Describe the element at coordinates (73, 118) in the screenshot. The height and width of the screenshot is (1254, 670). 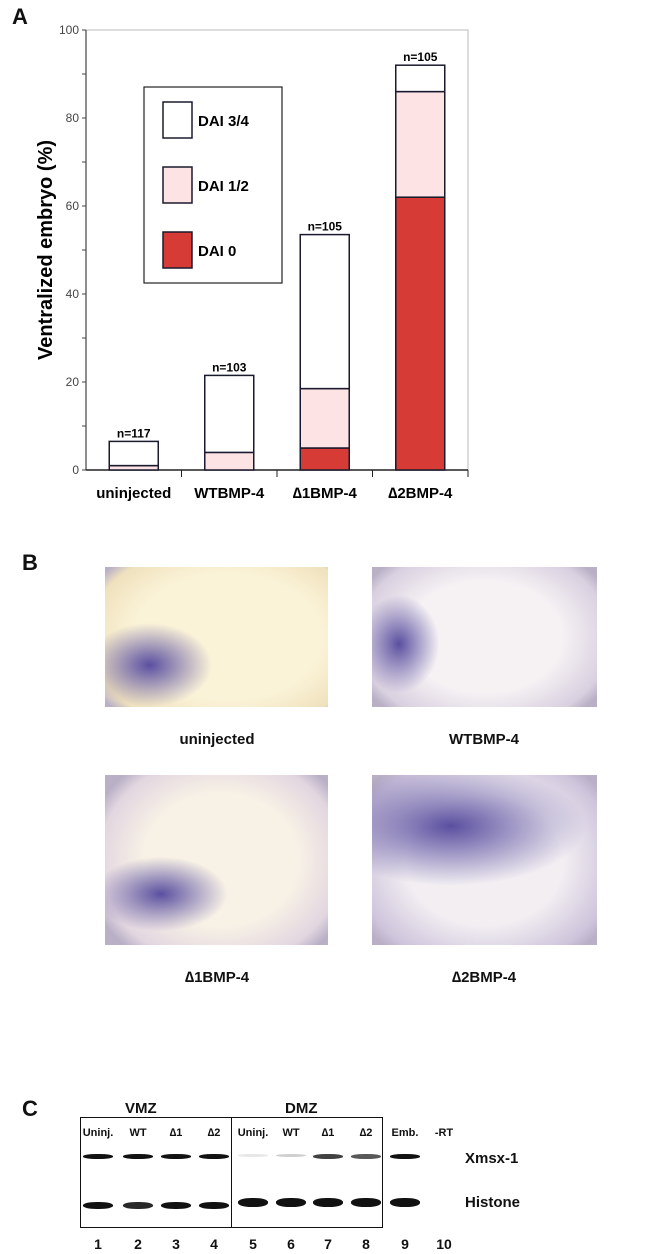
I see `y-tick-label: 80` at that location.